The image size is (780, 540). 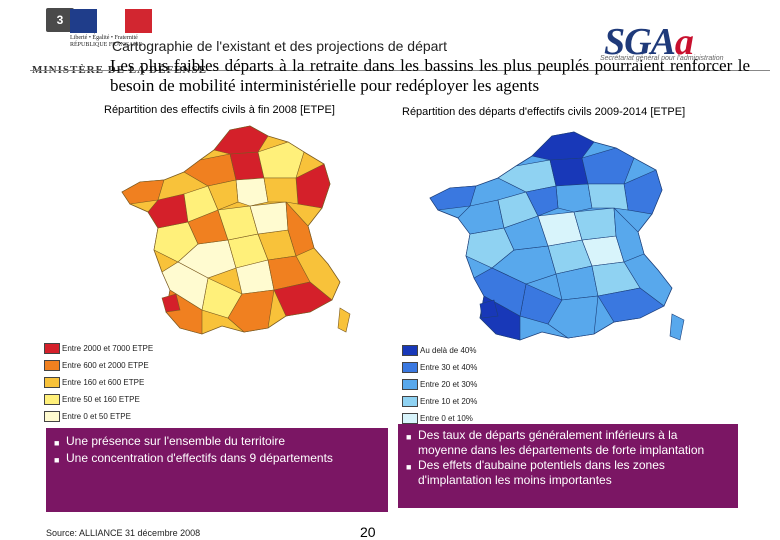 I want to click on legend-item: Entre 30 et 40%, so click(x=439, y=367).